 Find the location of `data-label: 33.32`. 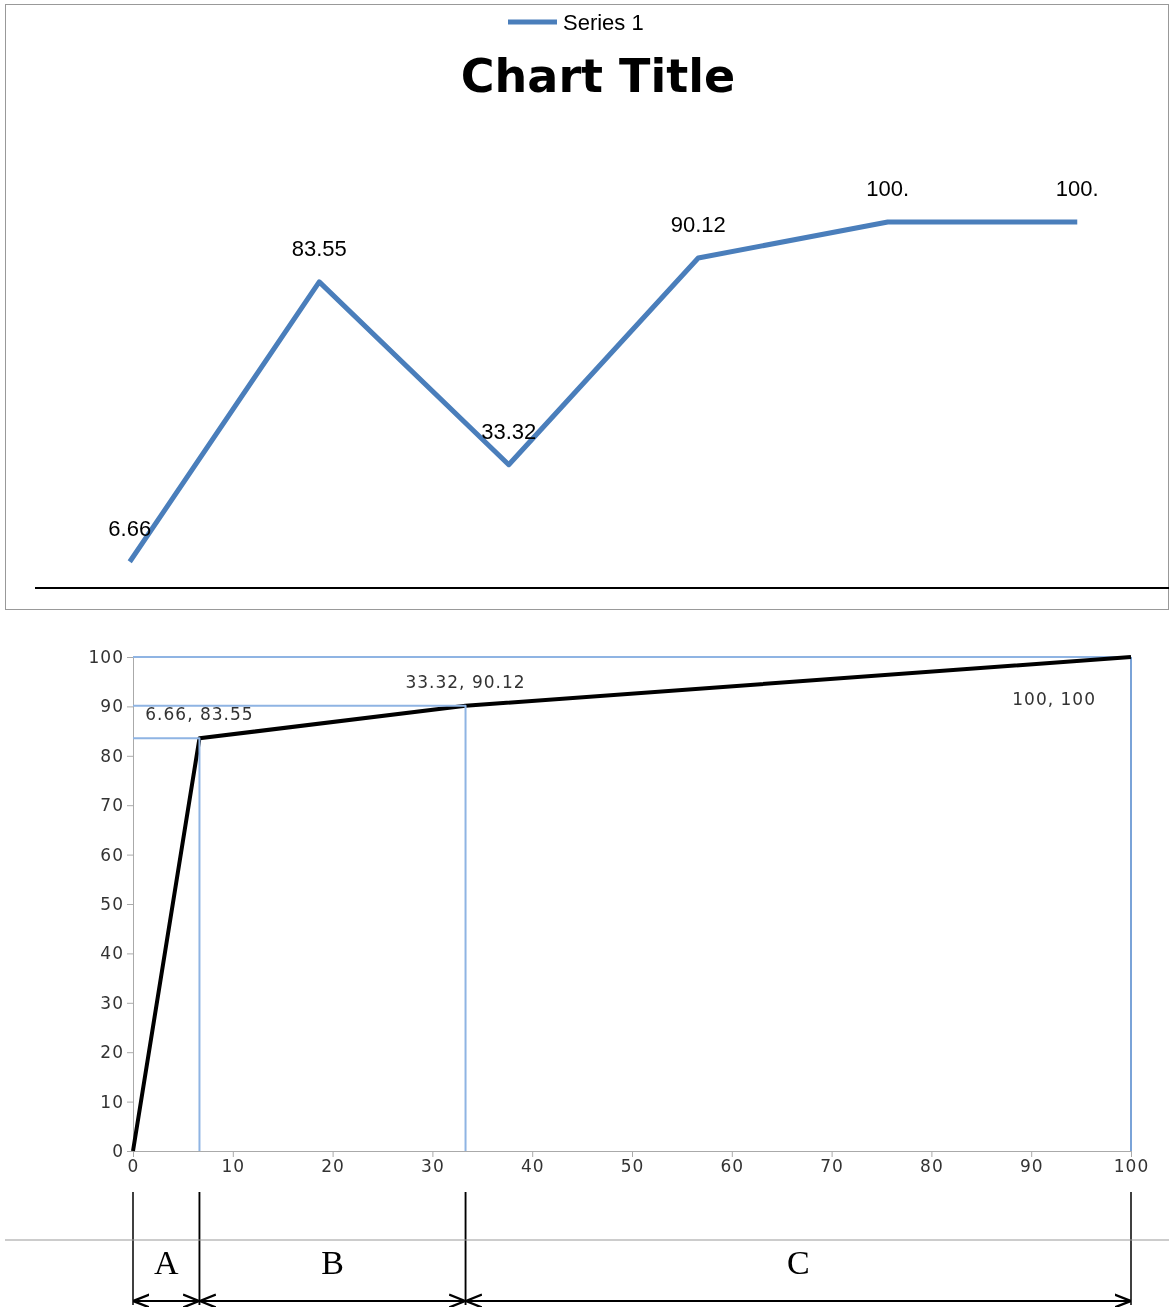

data-label: 33.32 is located at coordinates (509, 431).